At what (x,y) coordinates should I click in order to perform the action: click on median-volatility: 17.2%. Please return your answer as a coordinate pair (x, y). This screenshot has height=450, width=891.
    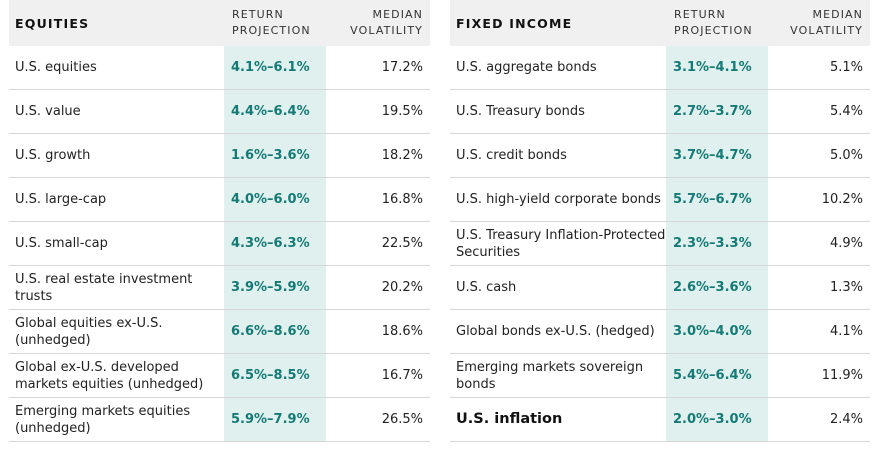
    Looking at the image, I should click on (378, 68).